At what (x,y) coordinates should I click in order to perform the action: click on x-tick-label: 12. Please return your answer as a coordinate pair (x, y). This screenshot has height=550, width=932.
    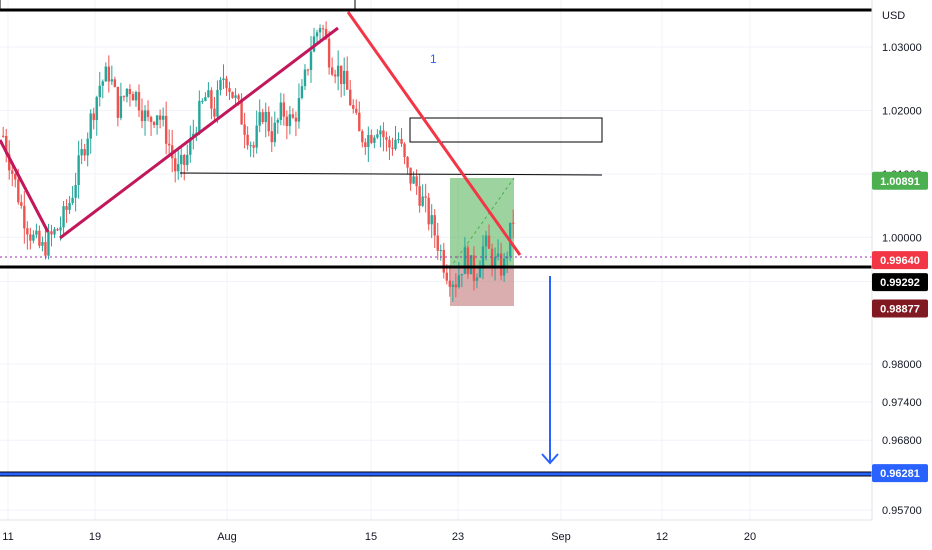
    Looking at the image, I should click on (662, 537).